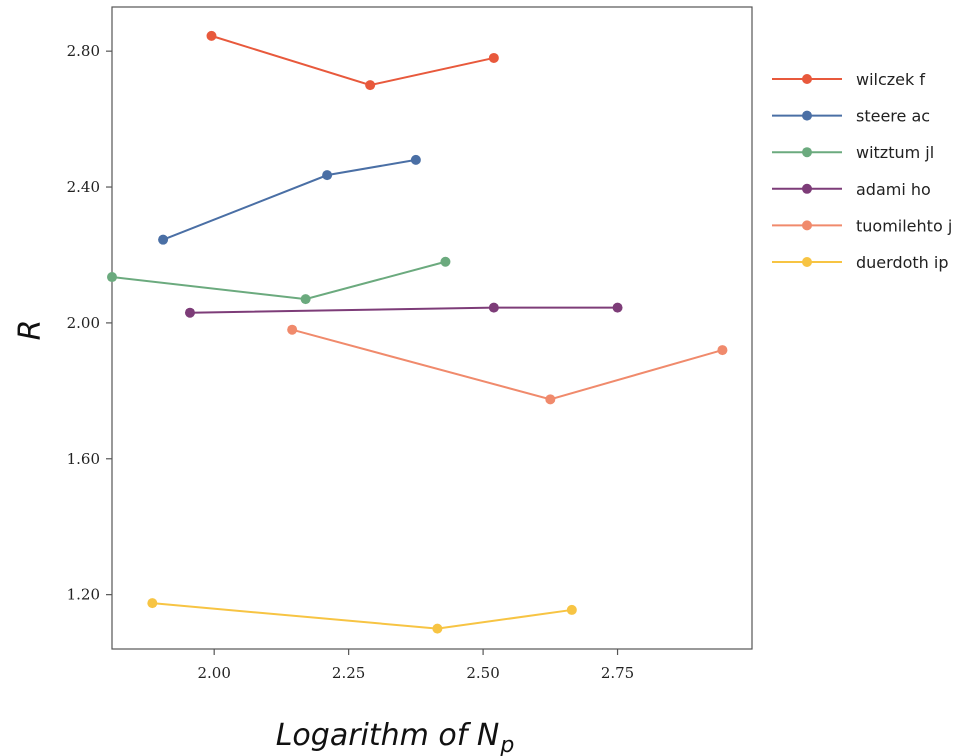 The height and width of the screenshot is (756, 968). What do you see at coordinates (893, 189) in the screenshot?
I see `legend-label: adami ho` at bounding box center [893, 189].